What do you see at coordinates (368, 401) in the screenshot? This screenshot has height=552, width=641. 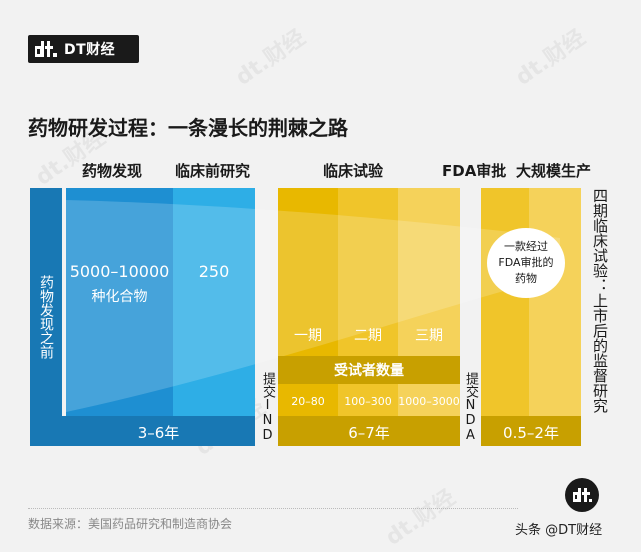 I see `subject-count: 100–300` at bounding box center [368, 401].